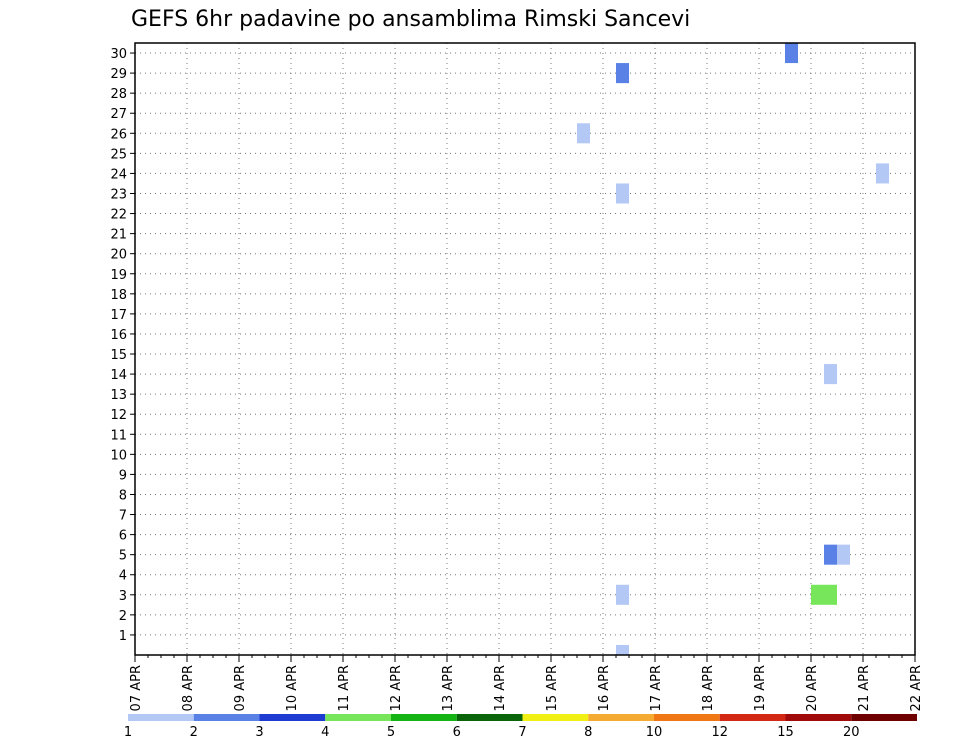  Describe the element at coordinates (864, 688) in the screenshot. I see `x-tick-label: 21 APR` at that location.